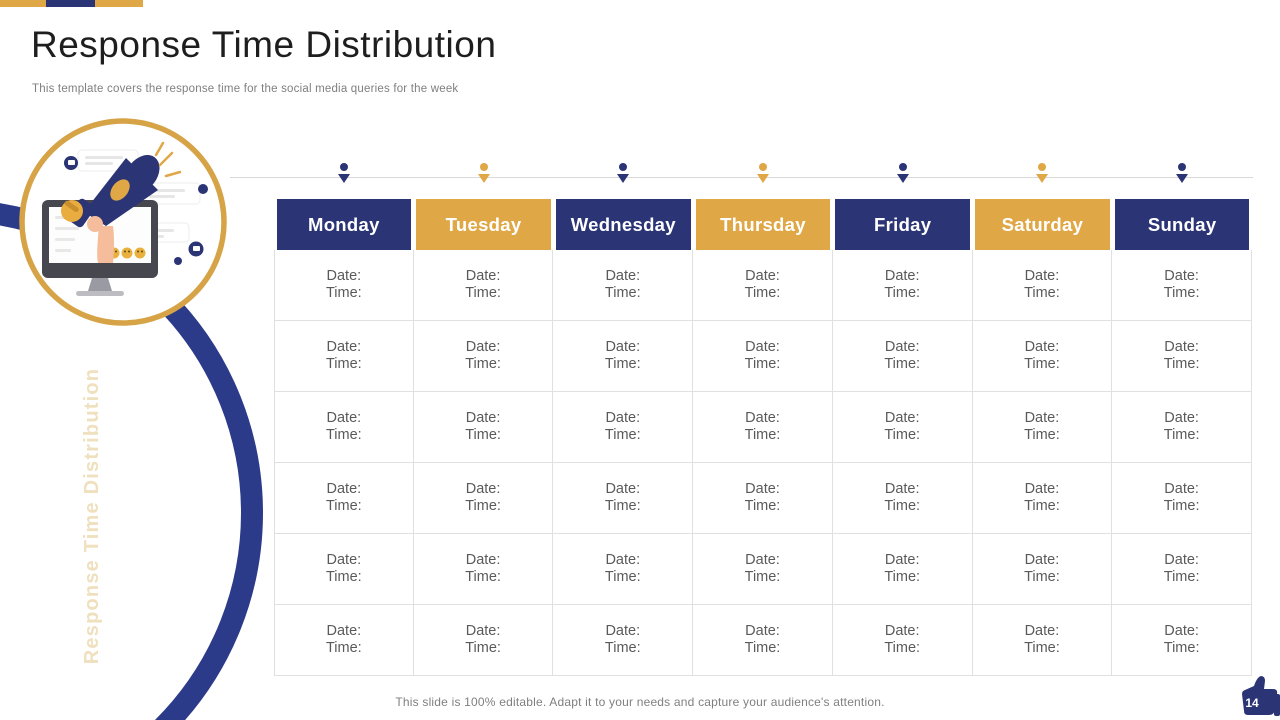  I want to click on table-cell-wednesday-row5: Date: Time:, so click(623, 569).